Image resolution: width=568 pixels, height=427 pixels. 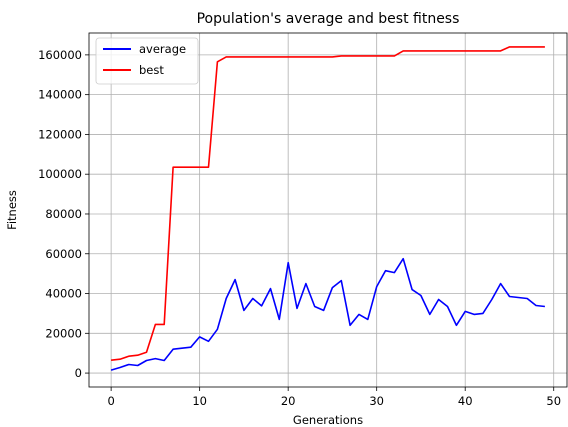 I want to click on y-tick-label: 120000, so click(x=60, y=134).